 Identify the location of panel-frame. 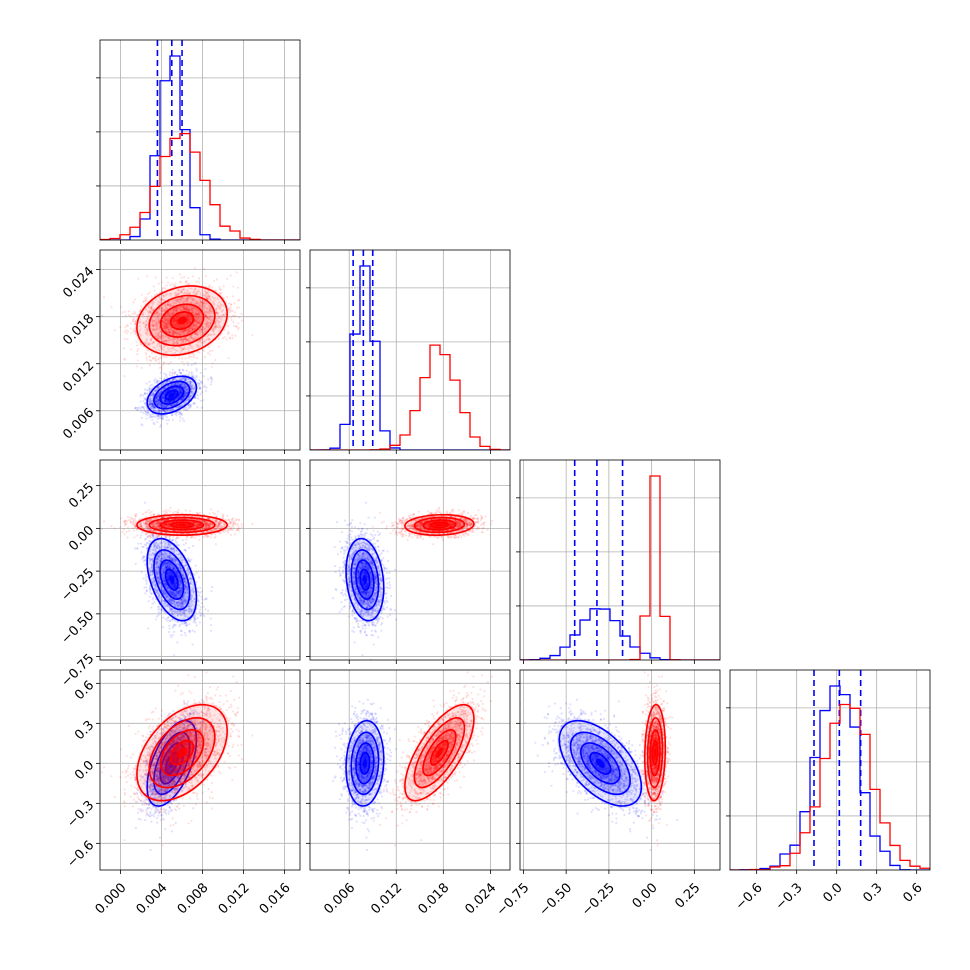
(410, 350).